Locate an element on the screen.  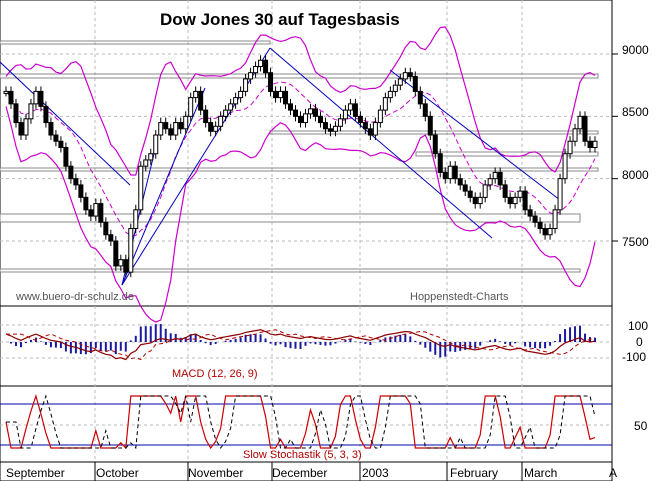
macd-label: MACD (12, 26, 9) is located at coordinates (215, 374).